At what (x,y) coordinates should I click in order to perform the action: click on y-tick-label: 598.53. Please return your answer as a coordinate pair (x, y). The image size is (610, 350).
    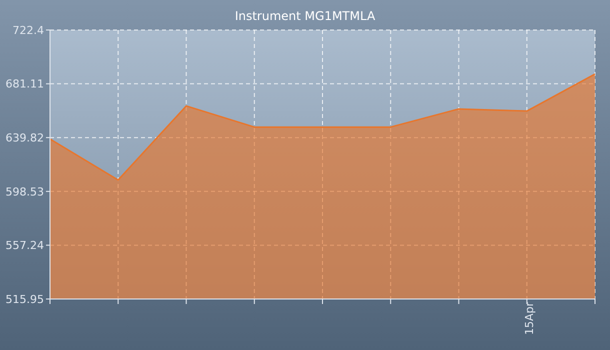
    Looking at the image, I should click on (25, 191).